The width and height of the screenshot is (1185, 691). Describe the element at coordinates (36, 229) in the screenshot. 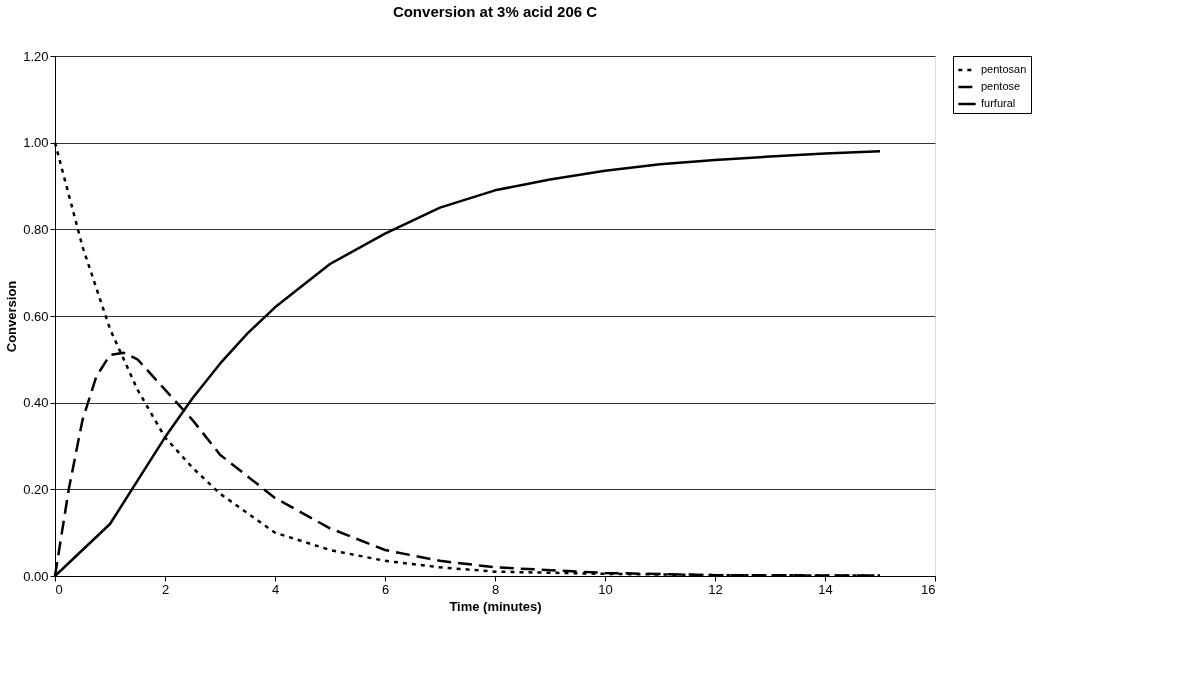

I see `y-tick-label: 0.80` at that location.